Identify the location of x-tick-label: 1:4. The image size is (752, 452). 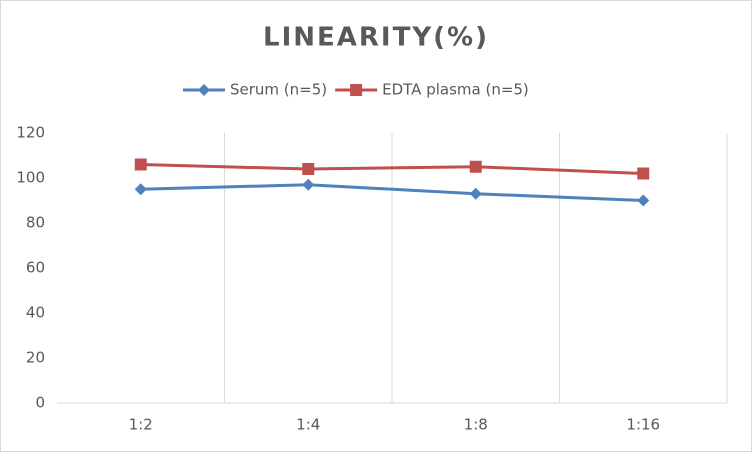
(308, 425).